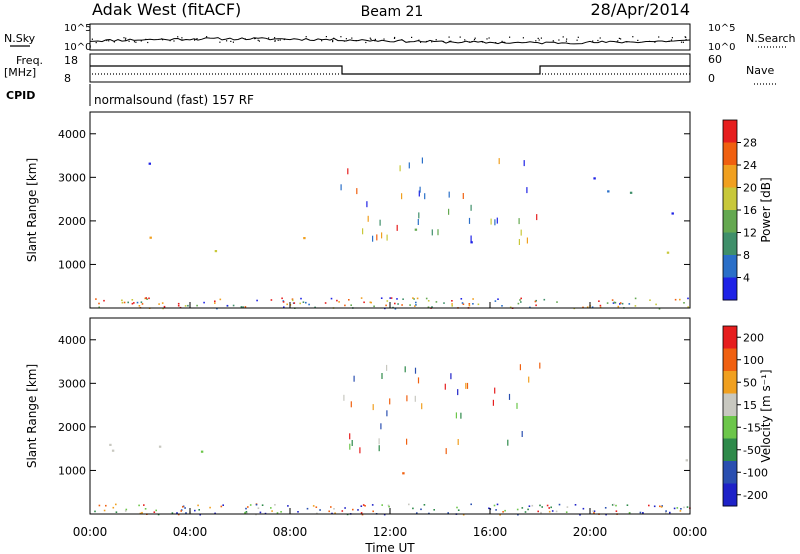  What do you see at coordinates (67, 78) in the screenshot?
I see `freq-tick-bottom: 8` at bounding box center [67, 78].